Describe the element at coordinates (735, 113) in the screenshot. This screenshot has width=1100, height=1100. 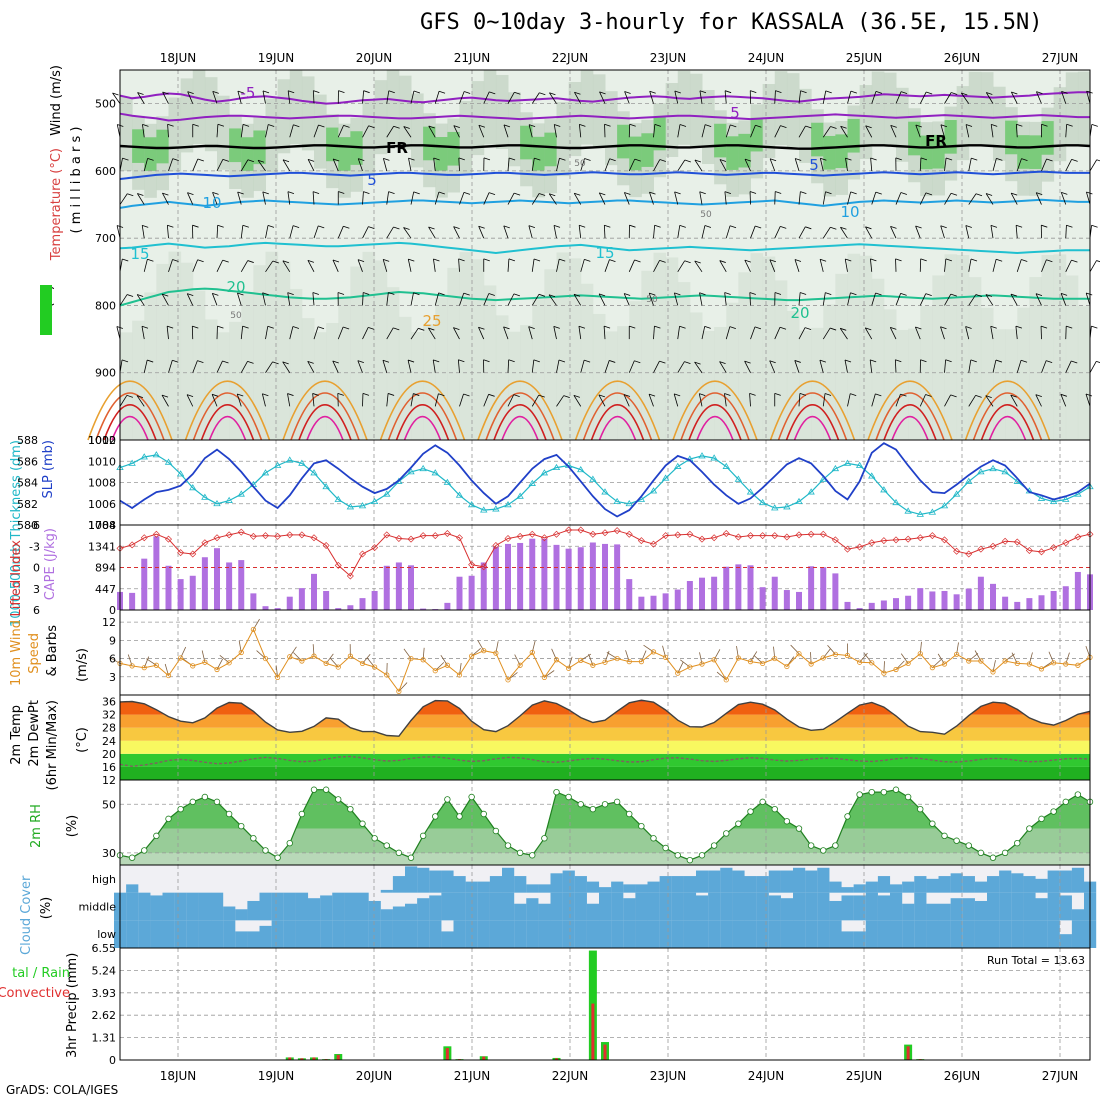
I see `contour-label: 5` at that location.